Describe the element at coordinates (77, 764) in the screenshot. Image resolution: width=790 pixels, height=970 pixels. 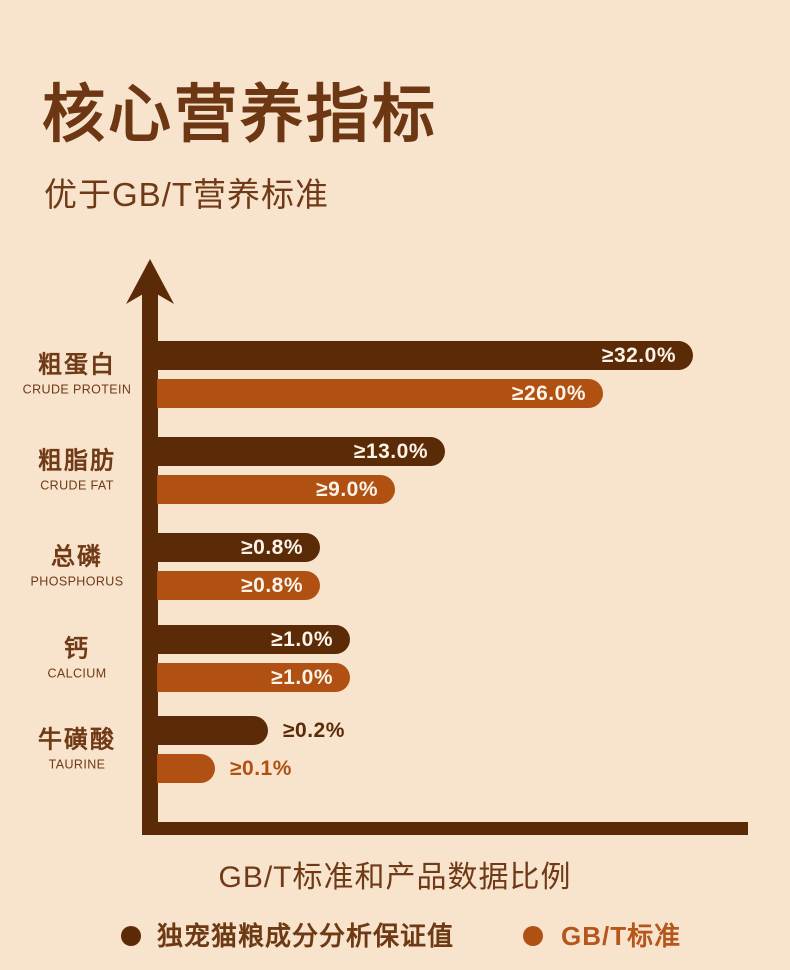
I see `category-label-en: TAURINE` at that location.